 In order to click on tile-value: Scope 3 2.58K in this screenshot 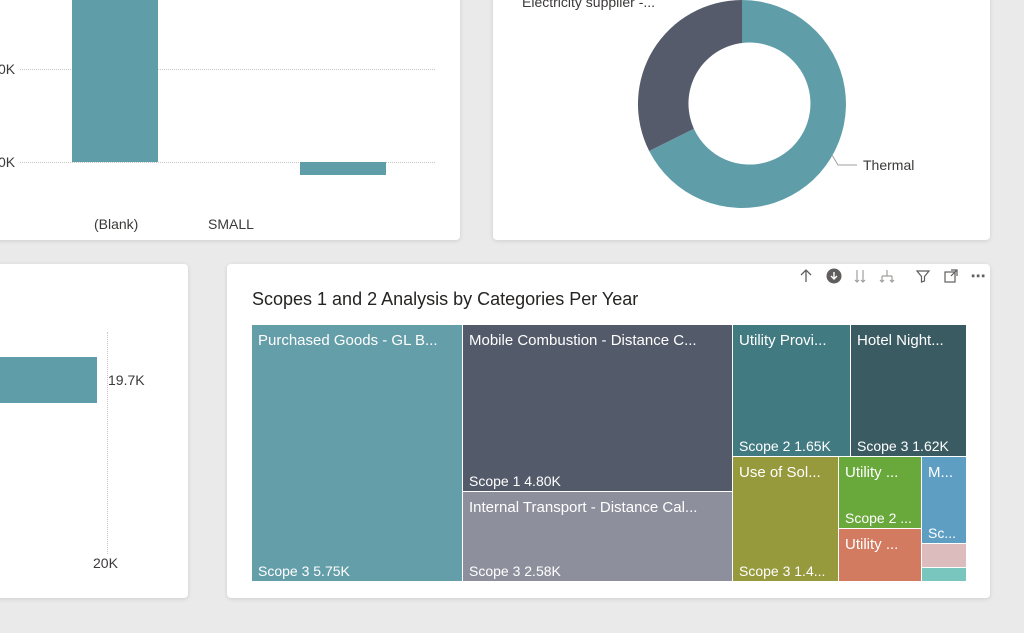, I will do `click(515, 571)`.